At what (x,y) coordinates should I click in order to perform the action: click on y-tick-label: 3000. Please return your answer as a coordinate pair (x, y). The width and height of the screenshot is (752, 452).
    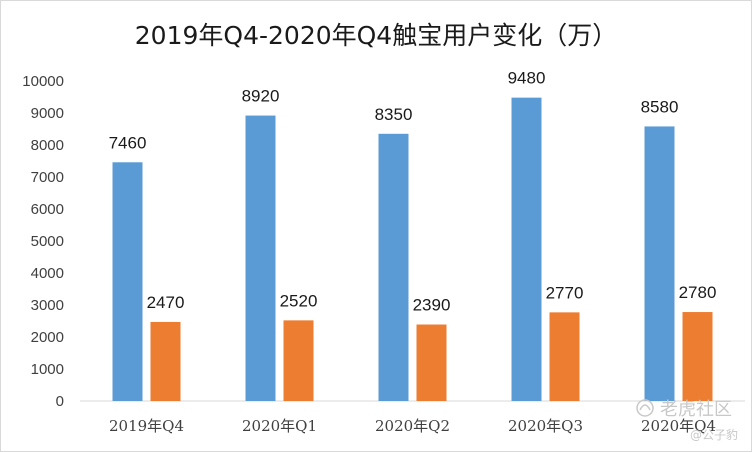
    Looking at the image, I should click on (47, 305).